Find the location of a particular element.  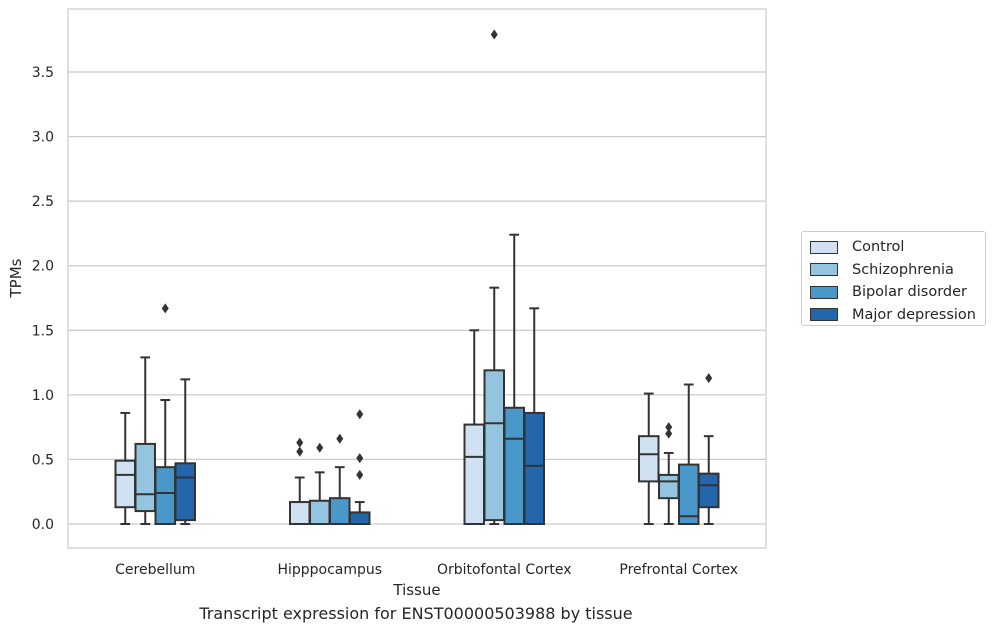

y-tick-label: 0.5 is located at coordinates (43, 460).